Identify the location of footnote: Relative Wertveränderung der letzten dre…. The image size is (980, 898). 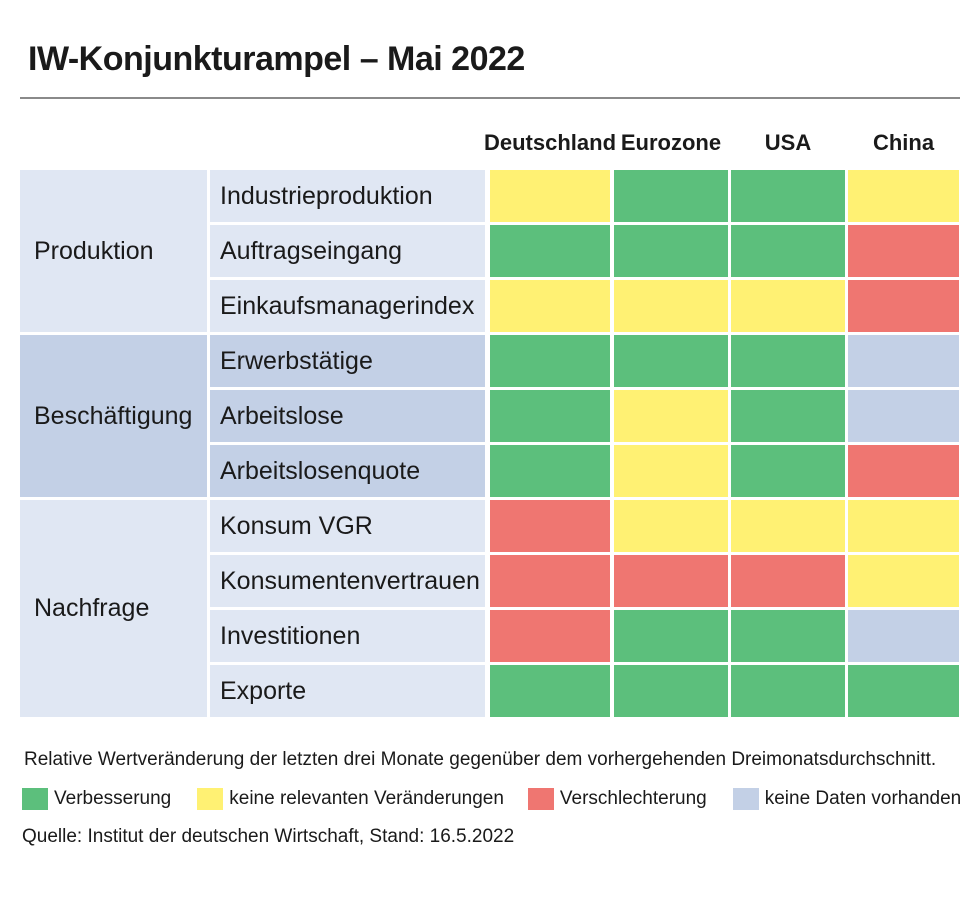
(480, 759).